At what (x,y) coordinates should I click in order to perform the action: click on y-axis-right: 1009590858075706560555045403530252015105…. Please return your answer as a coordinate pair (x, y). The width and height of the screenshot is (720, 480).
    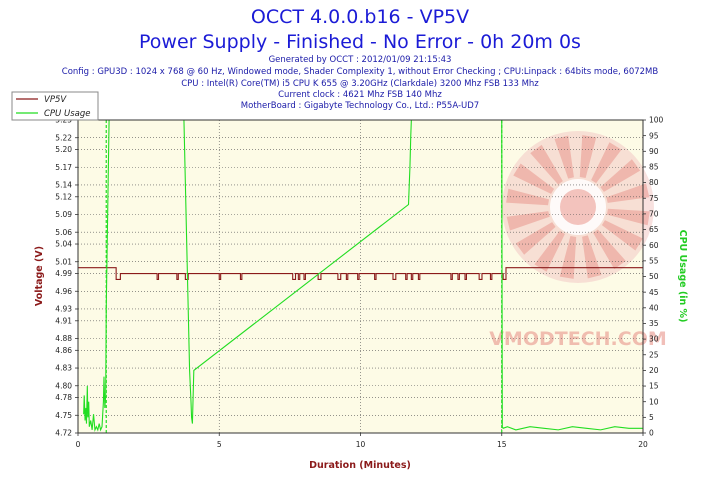
    Looking at the image, I should click on (653, 277).